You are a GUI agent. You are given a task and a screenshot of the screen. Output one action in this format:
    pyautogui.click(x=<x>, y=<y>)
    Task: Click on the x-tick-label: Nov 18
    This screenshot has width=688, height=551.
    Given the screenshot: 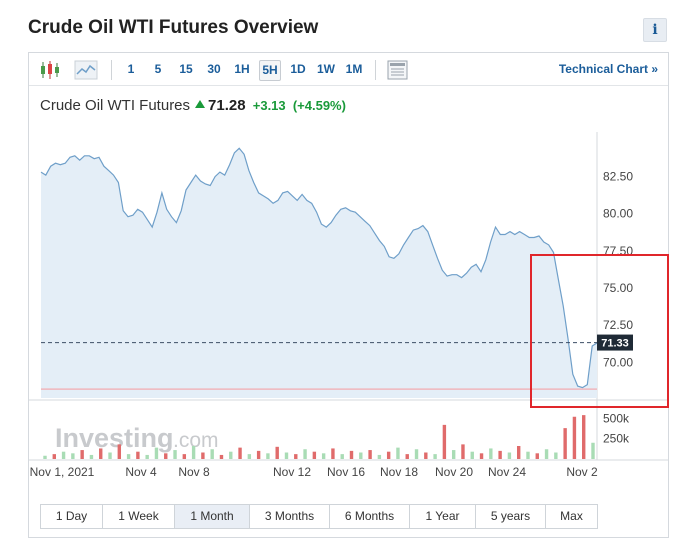 What is the action you would take?
    pyautogui.click(x=399, y=472)
    